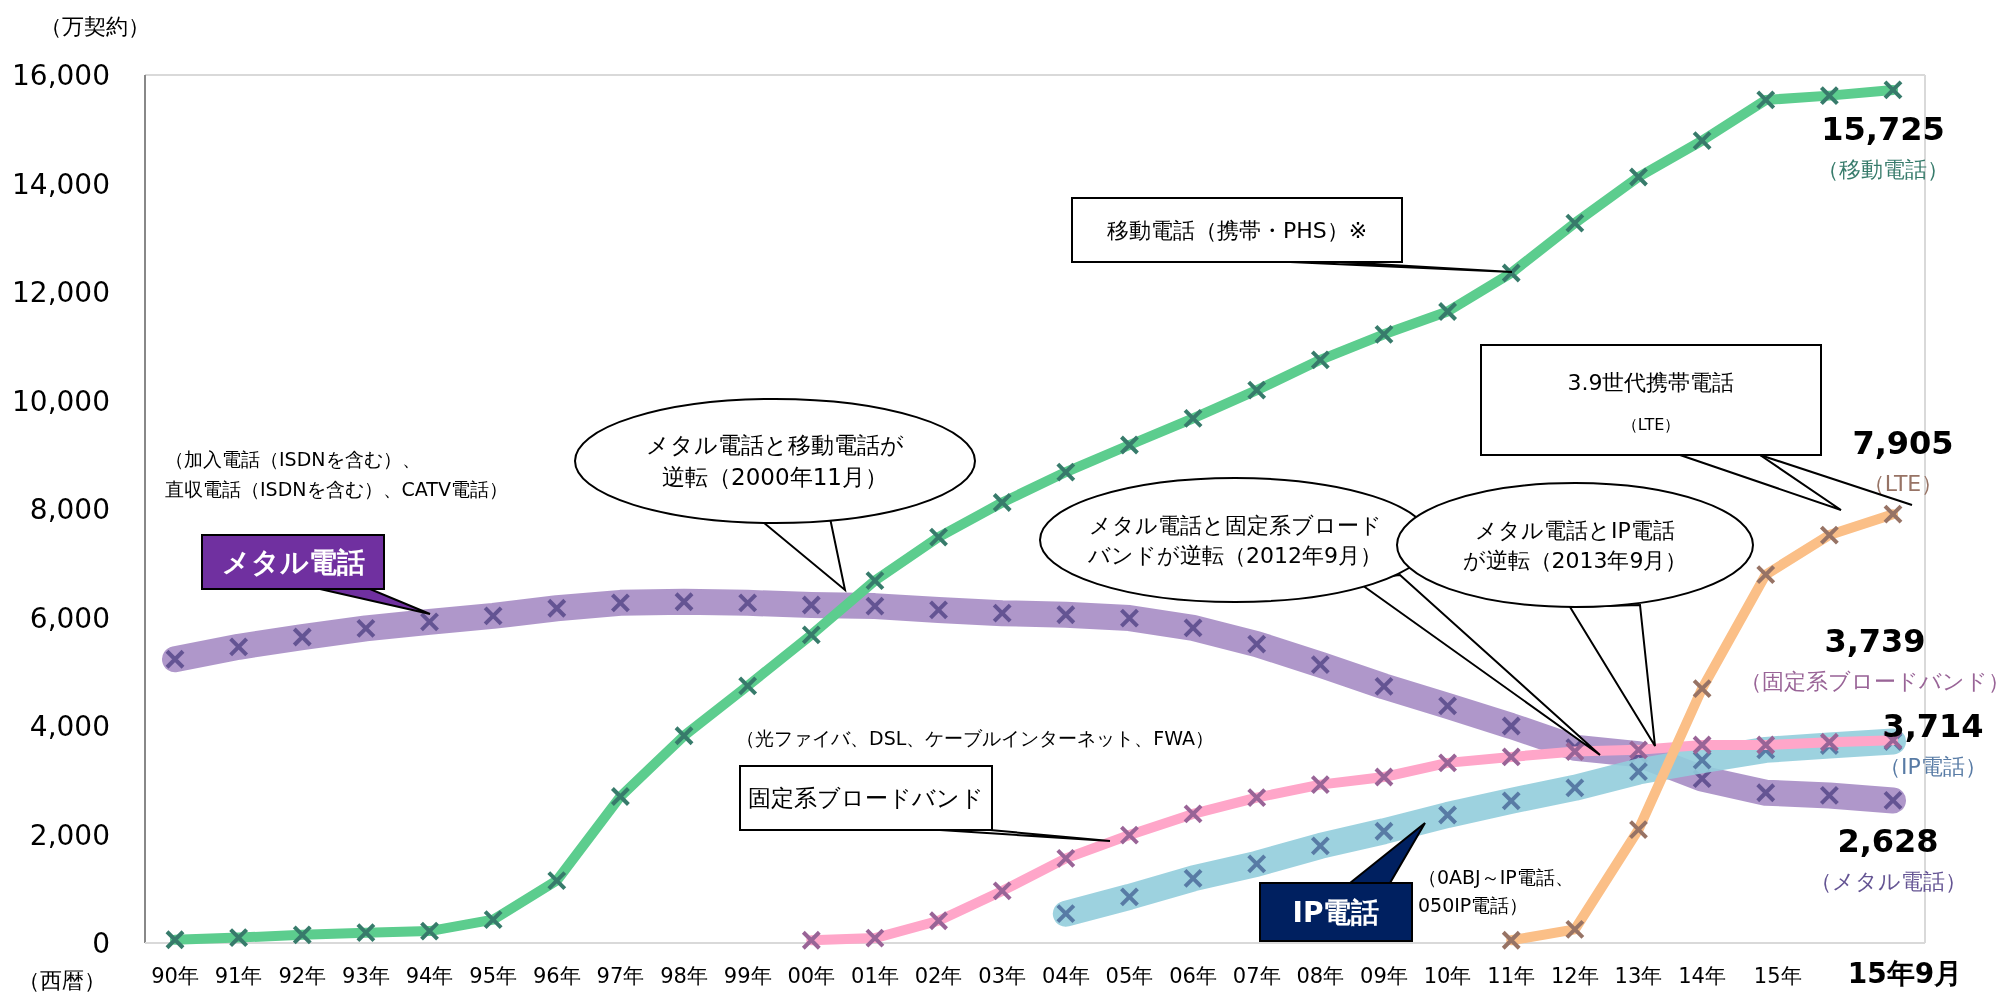 The width and height of the screenshot is (2007, 1002). What do you see at coordinates (1447, 976) in the screenshot?
I see `x-tick-label: 10年` at bounding box center [1447, 976].